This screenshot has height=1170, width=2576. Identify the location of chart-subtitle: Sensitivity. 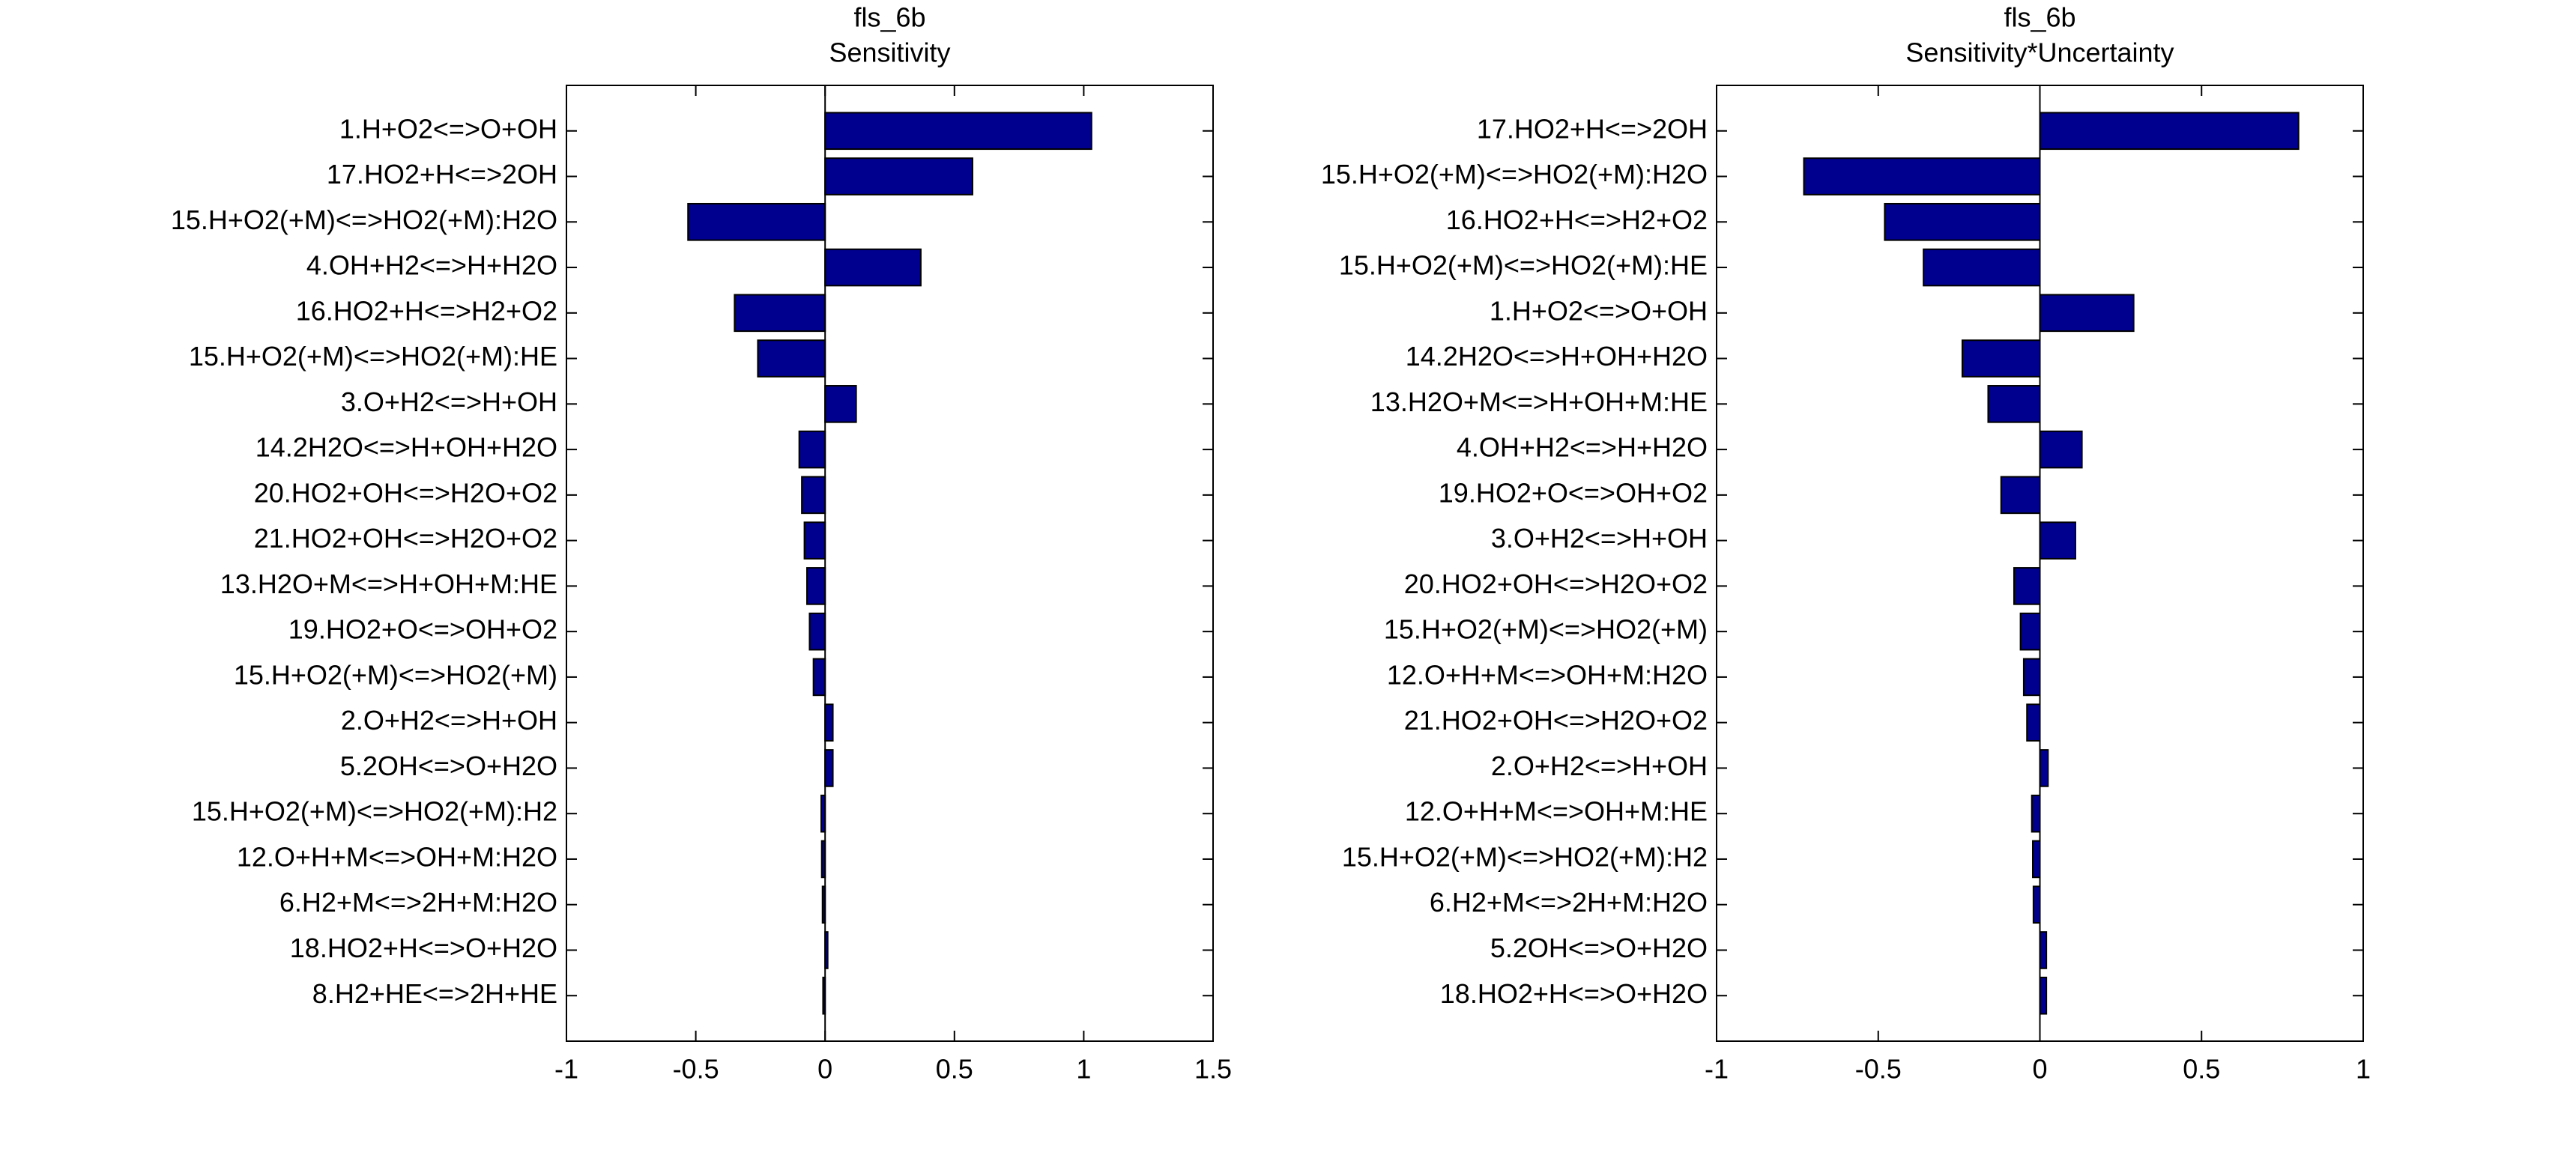
(889, 52).